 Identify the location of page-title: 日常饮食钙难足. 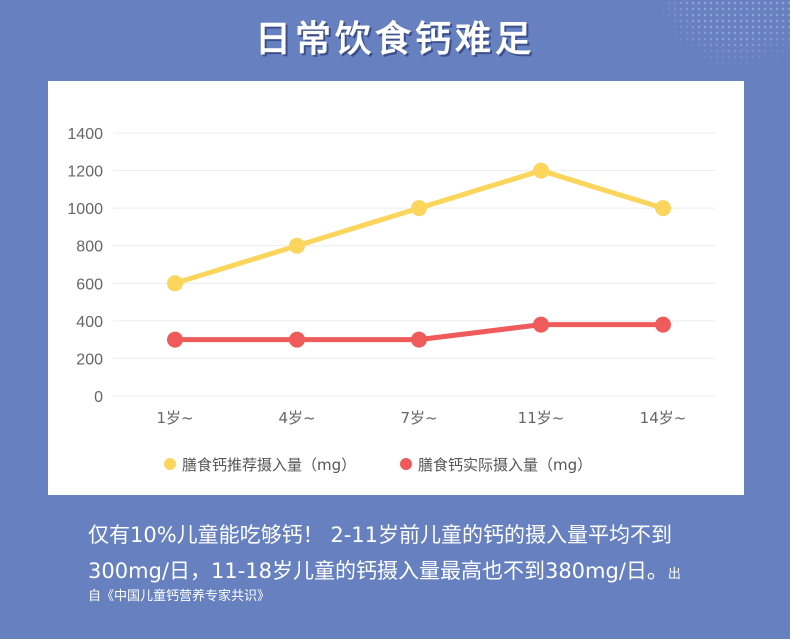
(394, 39).